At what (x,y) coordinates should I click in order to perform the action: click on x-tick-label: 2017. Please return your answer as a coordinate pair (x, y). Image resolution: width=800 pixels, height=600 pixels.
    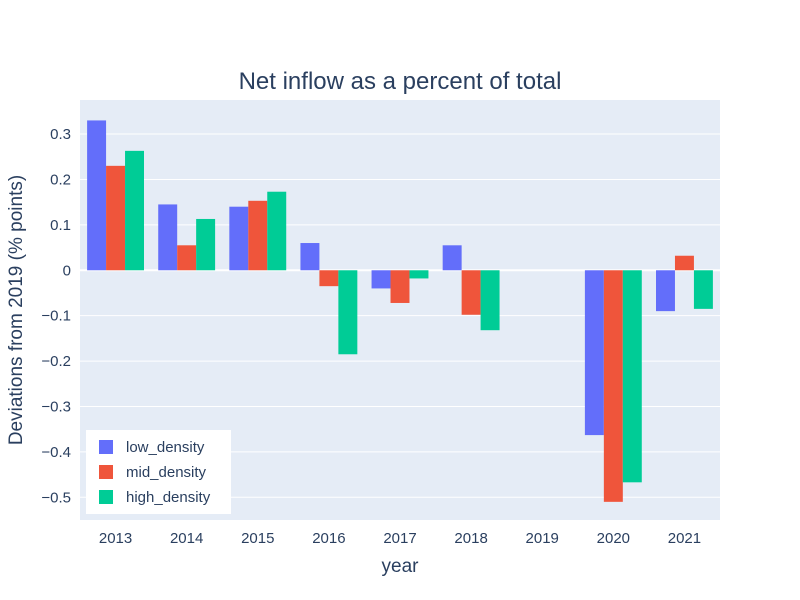
    Looking at the image, I should click on (399, 538).